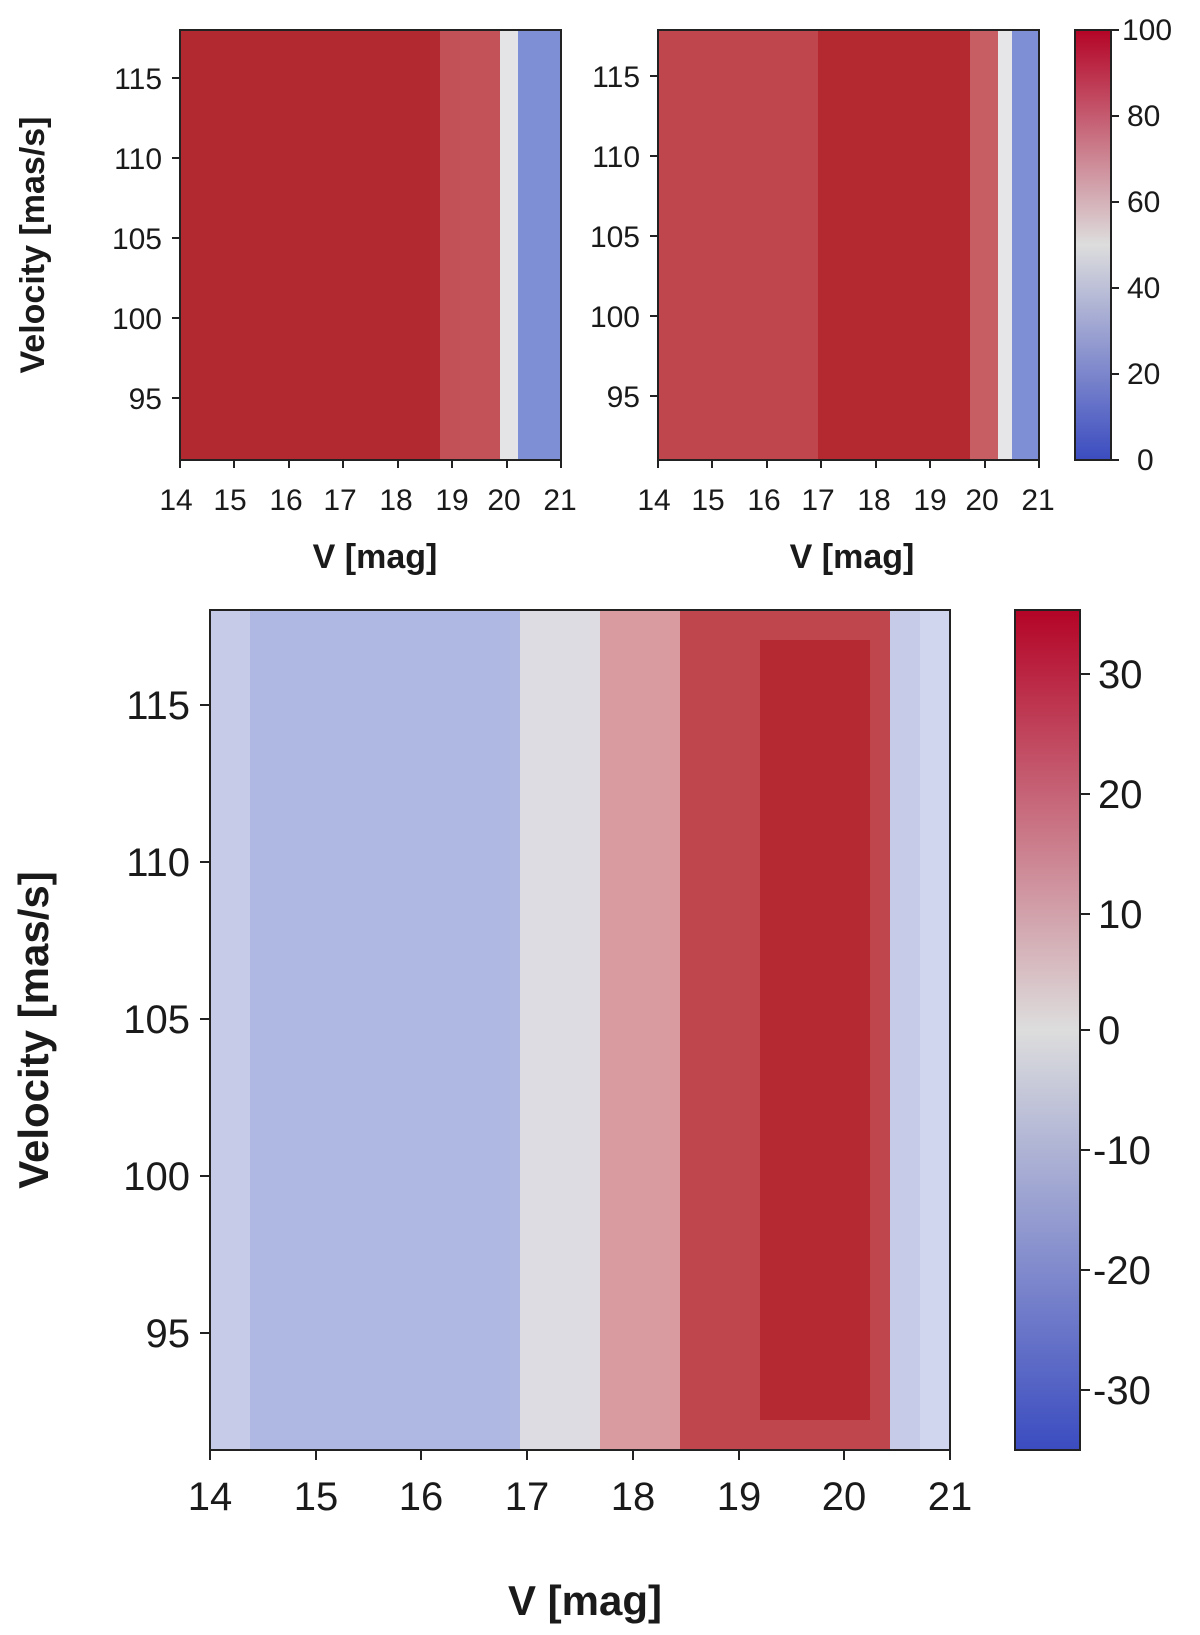  I want to click on colorbar-tick-label: -10, so click(1122, 1151).